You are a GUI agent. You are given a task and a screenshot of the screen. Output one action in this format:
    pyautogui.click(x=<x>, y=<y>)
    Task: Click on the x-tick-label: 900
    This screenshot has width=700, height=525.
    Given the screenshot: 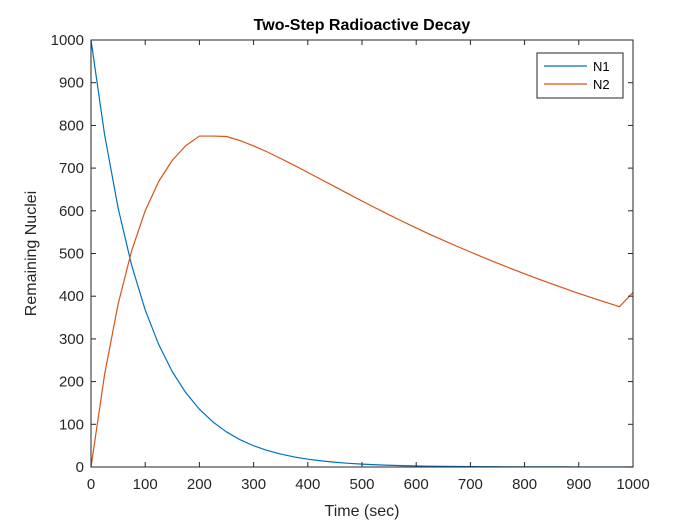 What is the action you would take?
    pyautogui.click(x=578, y=484)
    